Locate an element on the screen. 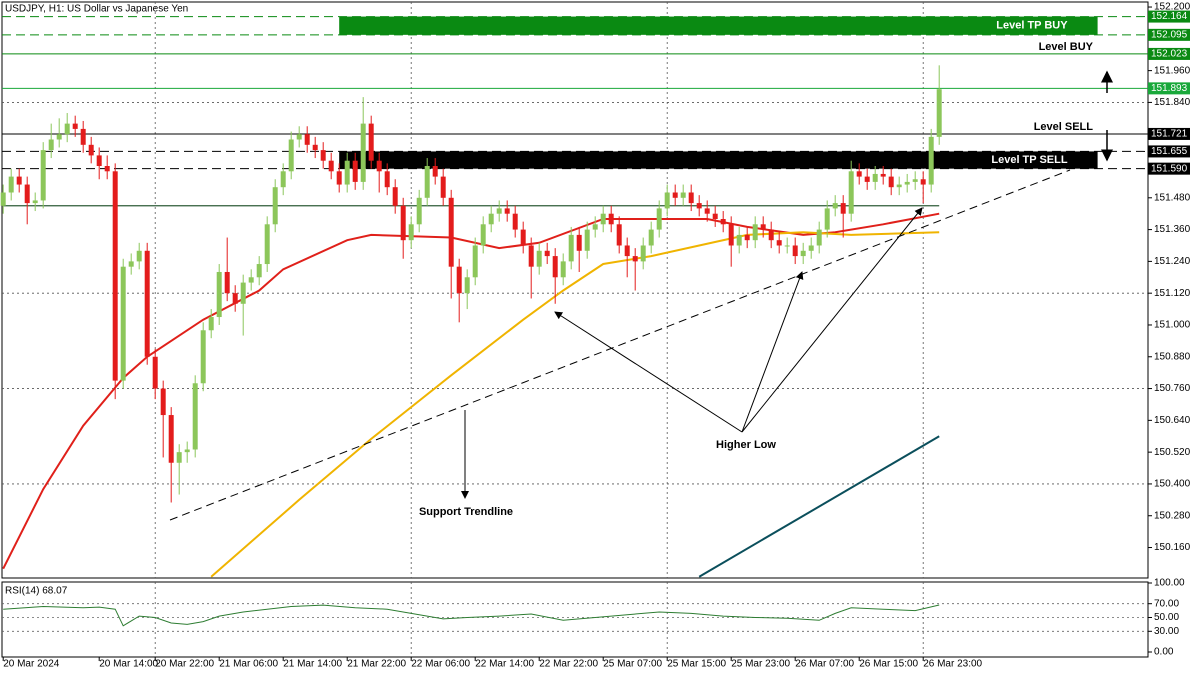  price-box-label: 152.095 is located at coordinates (1169, 34).